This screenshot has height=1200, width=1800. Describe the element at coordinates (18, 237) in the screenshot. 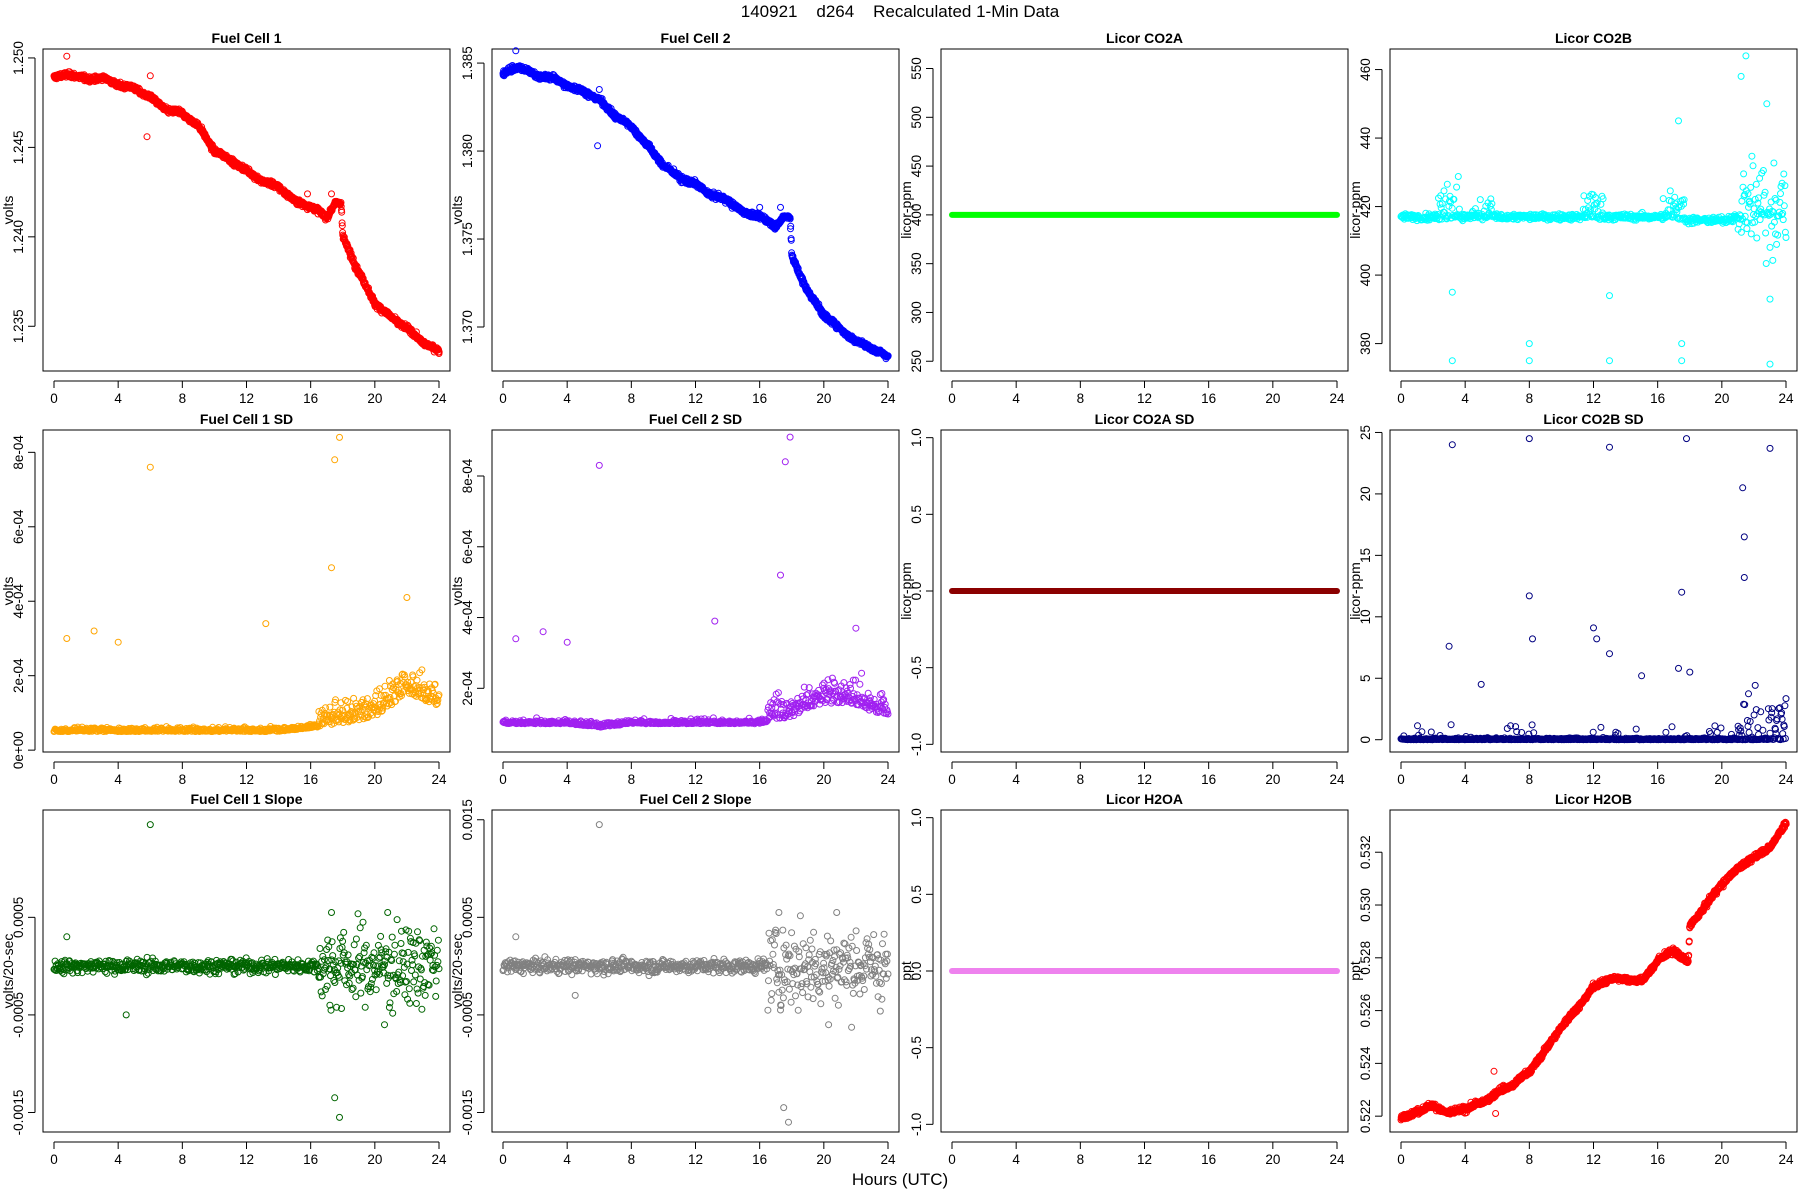

I see `y-tick-label: 1.240` at that location.